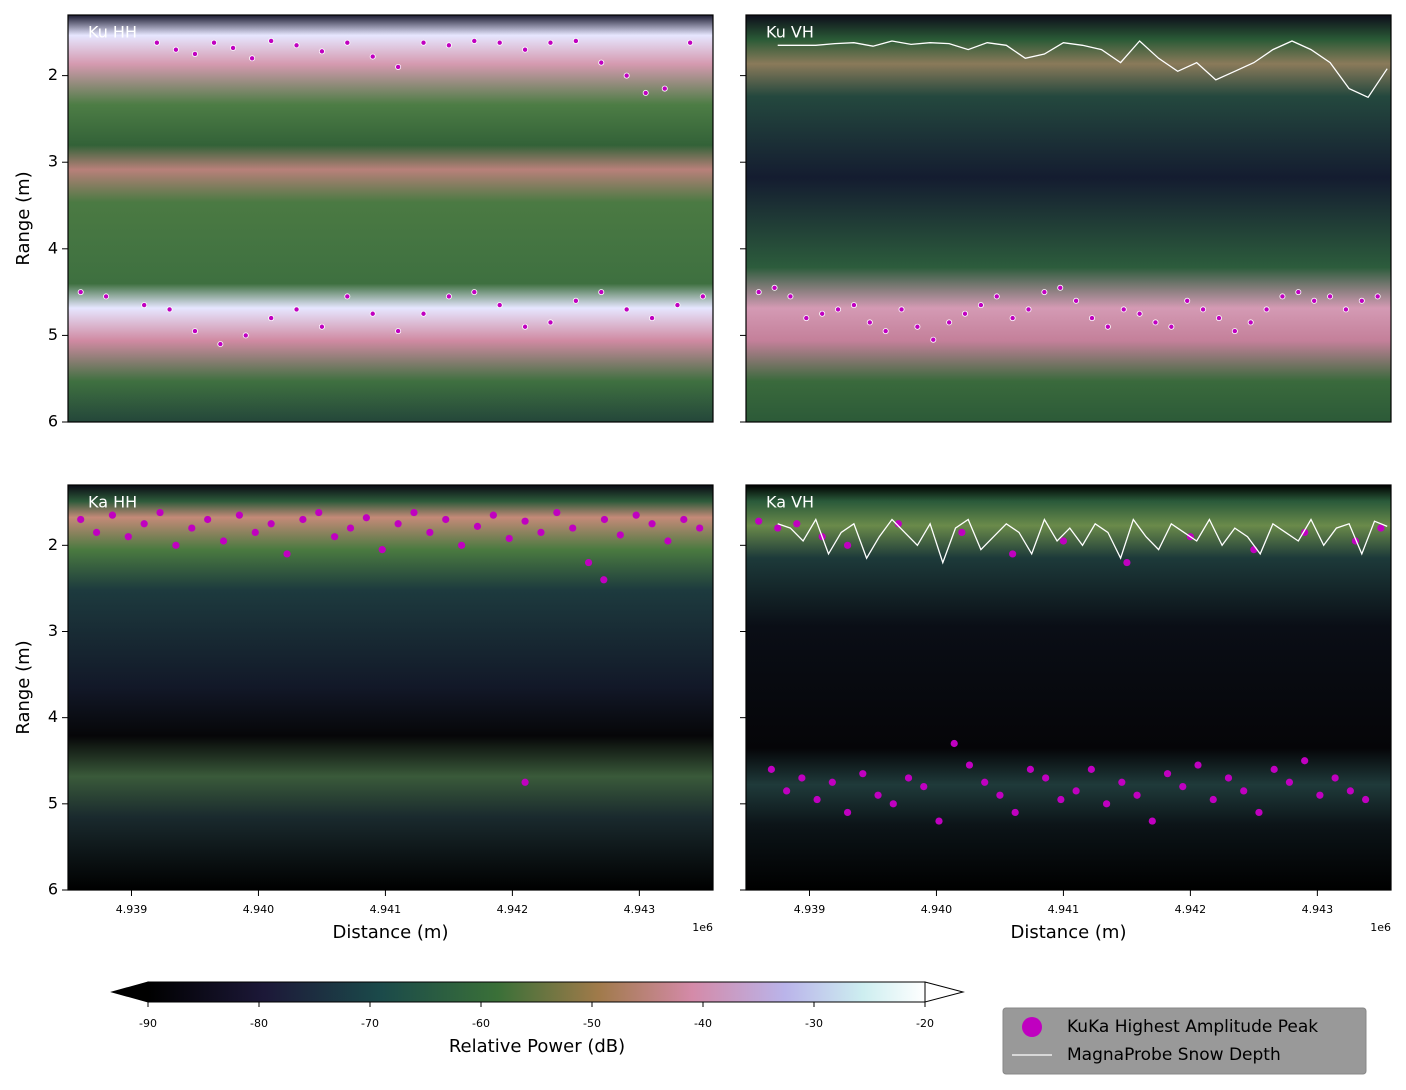 Image resolution: width=1406 pixels, height=1090 pixels. Describe the element at coordinates (592, 1023) in the screenshot. I see `colorbar-tick-label: -50` at that location.